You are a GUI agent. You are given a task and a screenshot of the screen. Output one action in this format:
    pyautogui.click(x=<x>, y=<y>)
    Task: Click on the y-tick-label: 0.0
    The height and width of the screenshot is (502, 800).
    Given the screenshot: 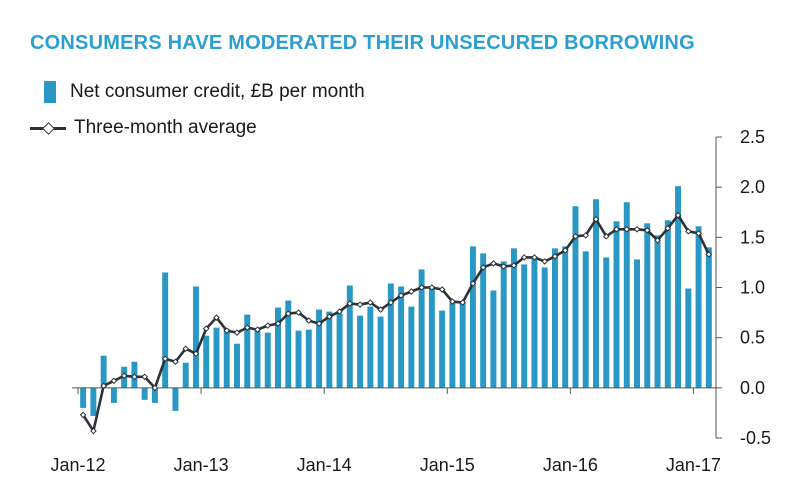 What is the action you would take?
    pyautogui.click(x=752, y=388)
    